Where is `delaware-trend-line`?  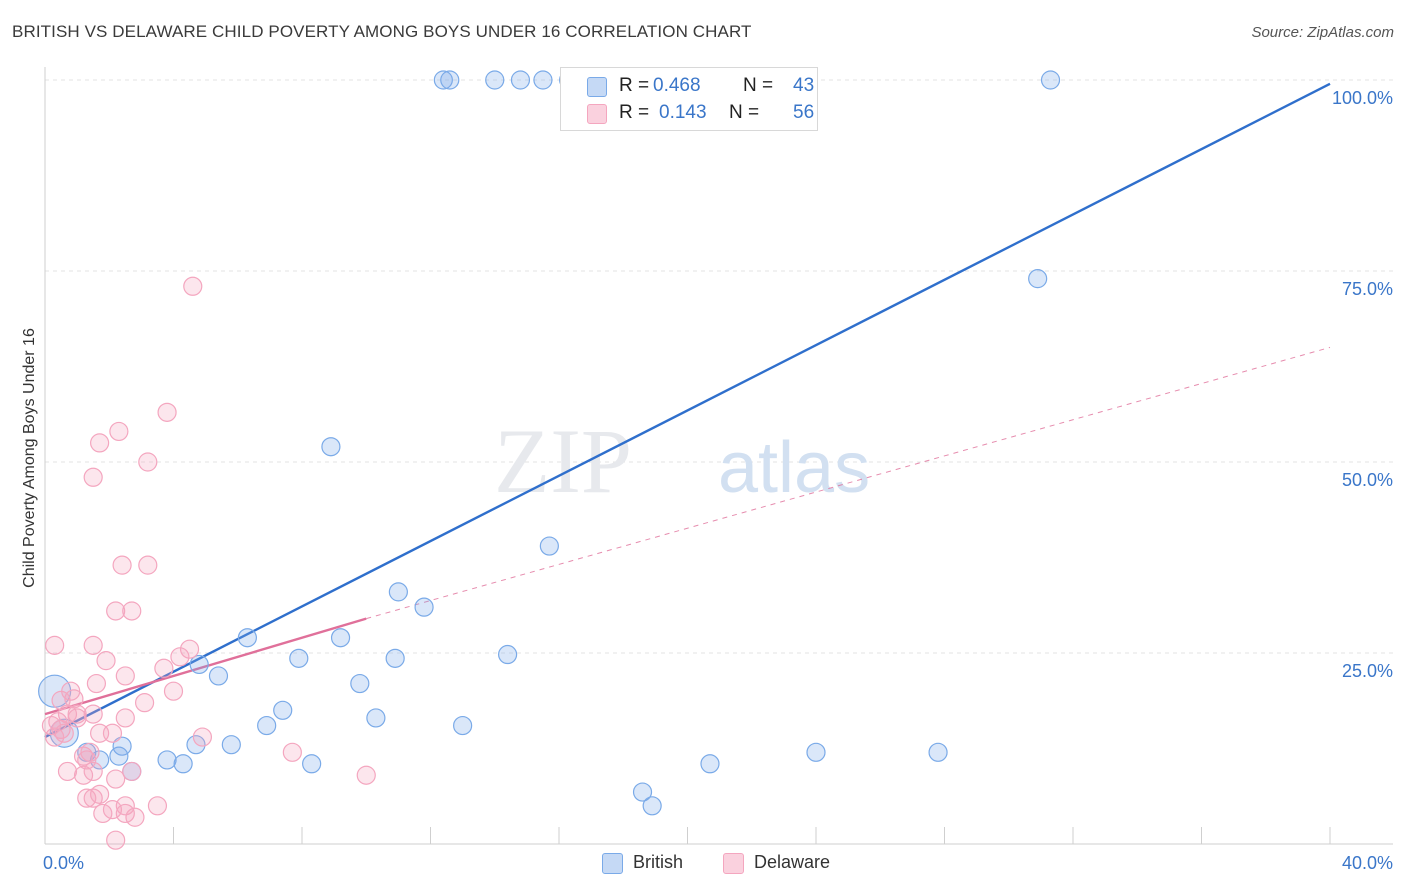
delaware-trend-line is located at coordinates (205, 666).